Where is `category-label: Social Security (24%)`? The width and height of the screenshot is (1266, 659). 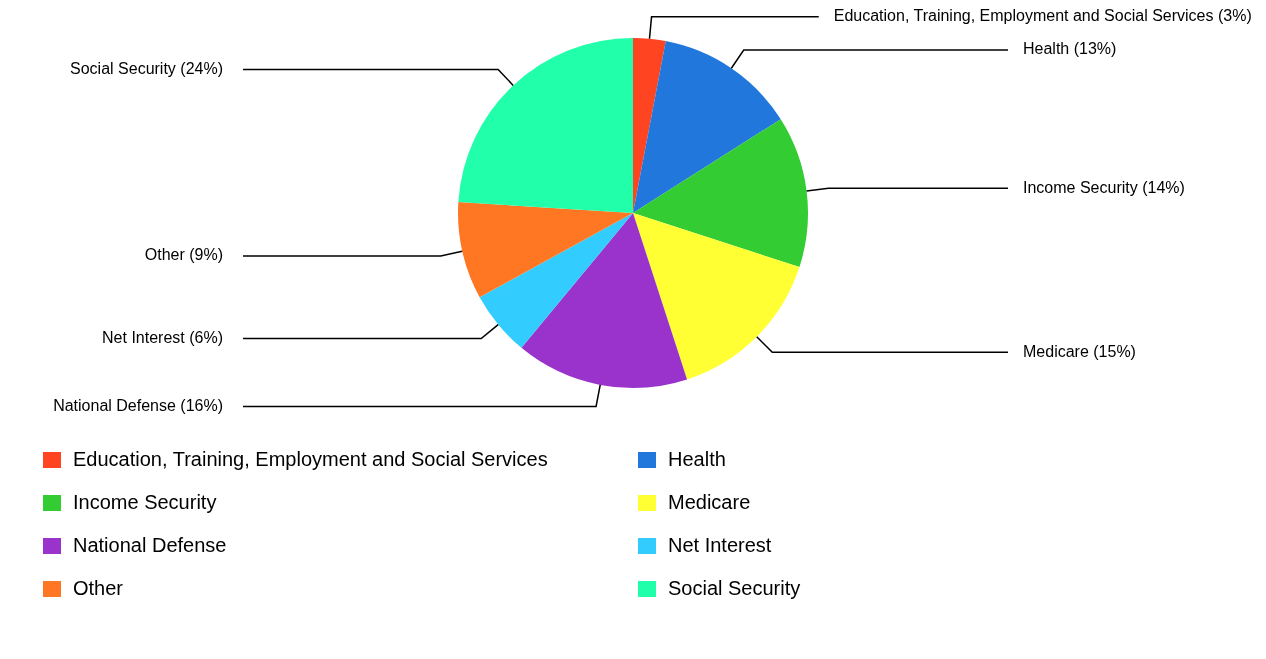
category-label: Social Security (24%) is located at coordinates (146, 68).